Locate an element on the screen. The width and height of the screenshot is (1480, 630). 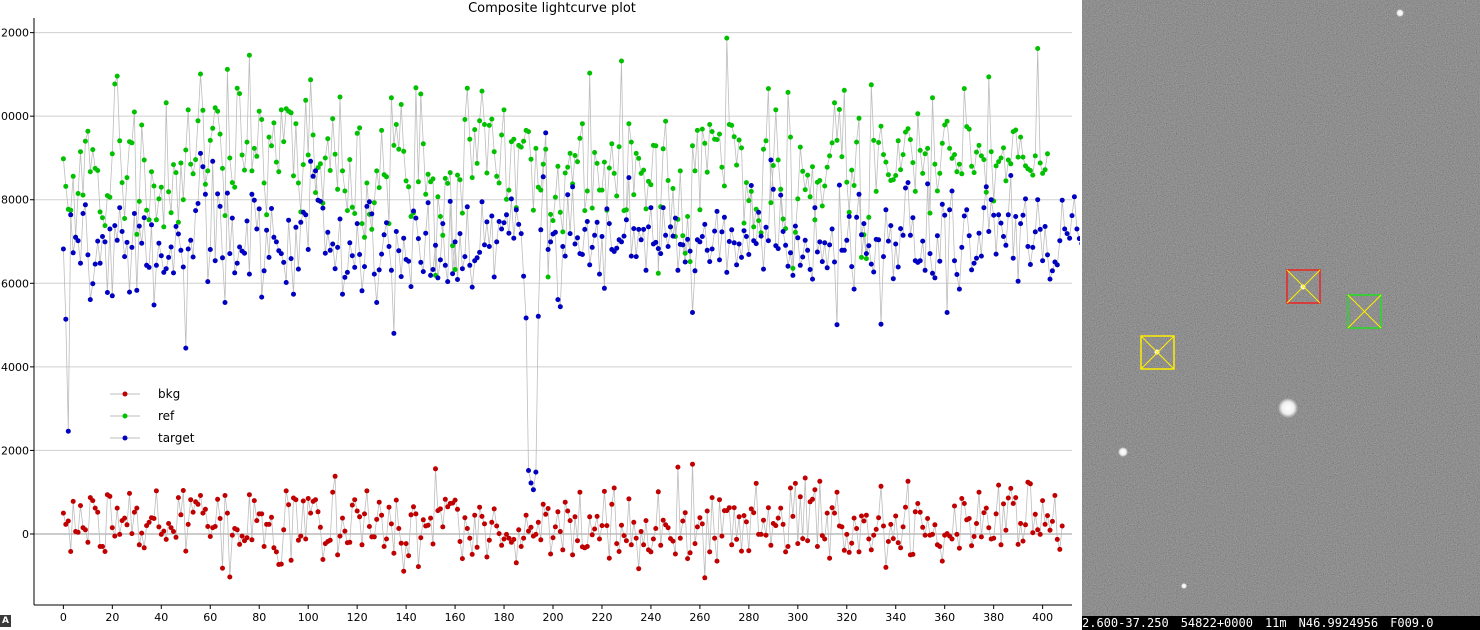
x-tick-label: 0 is located at coordinates (63, 617).